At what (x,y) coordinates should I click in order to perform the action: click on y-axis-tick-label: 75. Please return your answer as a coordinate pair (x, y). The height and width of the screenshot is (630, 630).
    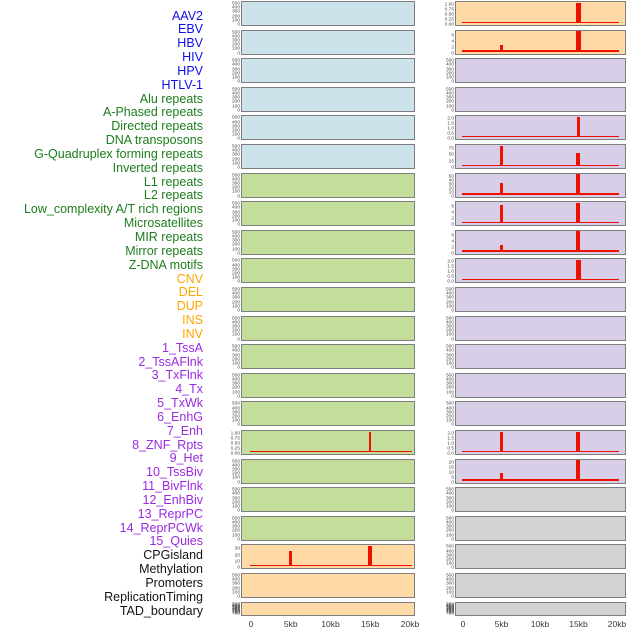
    Looking at the image, I should click on (451, 148).